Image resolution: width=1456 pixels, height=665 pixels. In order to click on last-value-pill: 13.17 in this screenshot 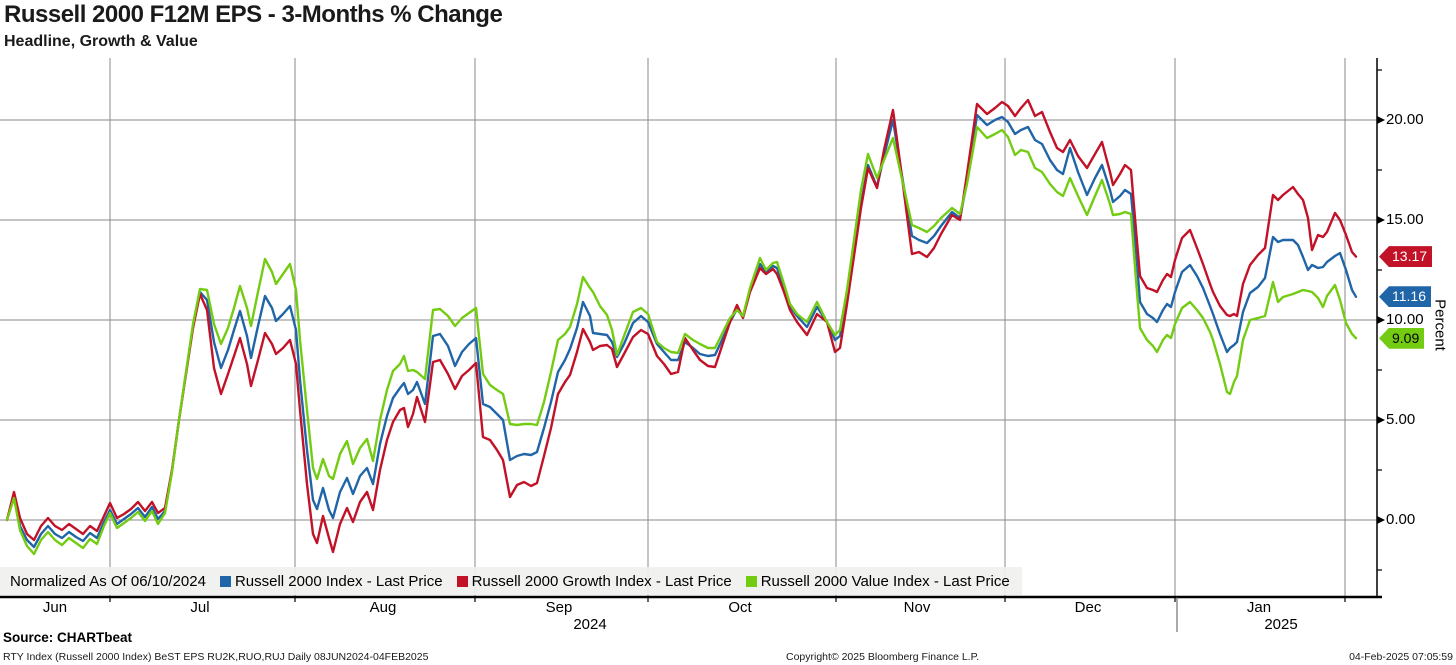, I will do `click(1406, 257)`.